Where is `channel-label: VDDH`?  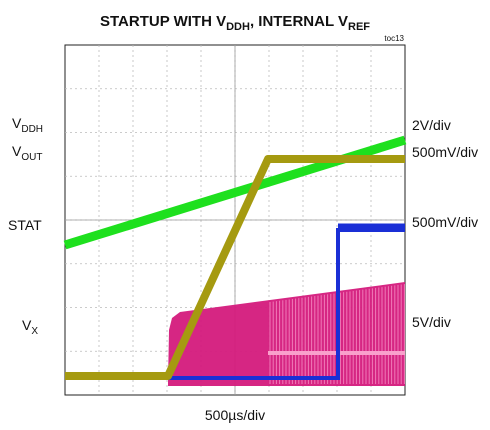
channel-label: VDDH is located at coordinates (27, 125).